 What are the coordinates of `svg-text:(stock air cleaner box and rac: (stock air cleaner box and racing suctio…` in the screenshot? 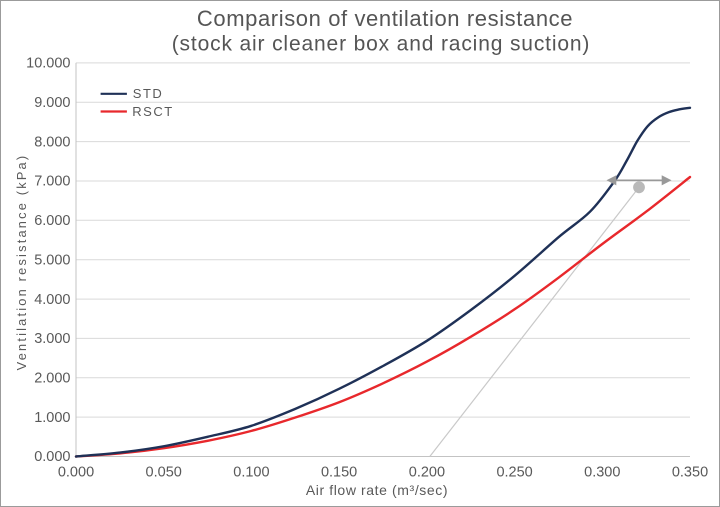 It's located at (381, 44).